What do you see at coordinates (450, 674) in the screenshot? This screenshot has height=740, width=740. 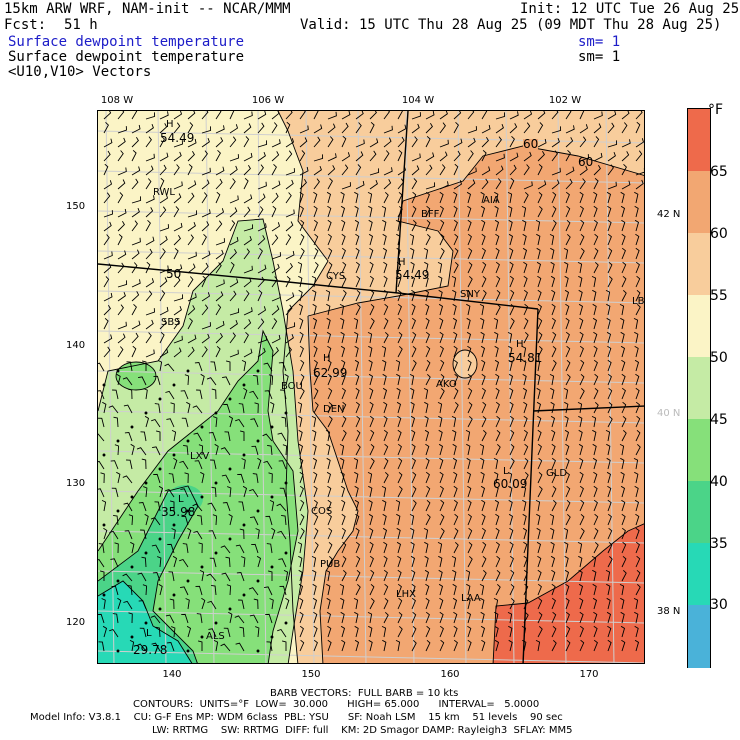 I see `x-tick-160: 160` at bounding box center [450, 674].